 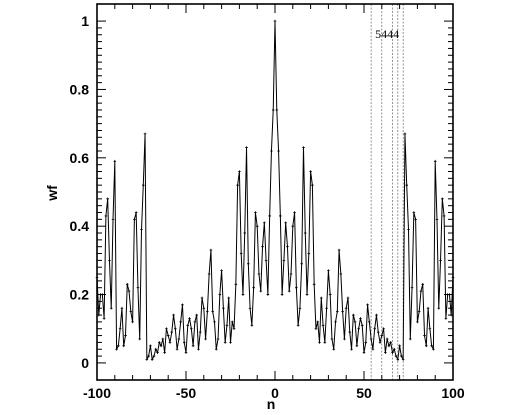 What do you see at coordinates (186, 393) in the screenshot?
I see `x-tick-label: -50` at bounding box center [186, 393].